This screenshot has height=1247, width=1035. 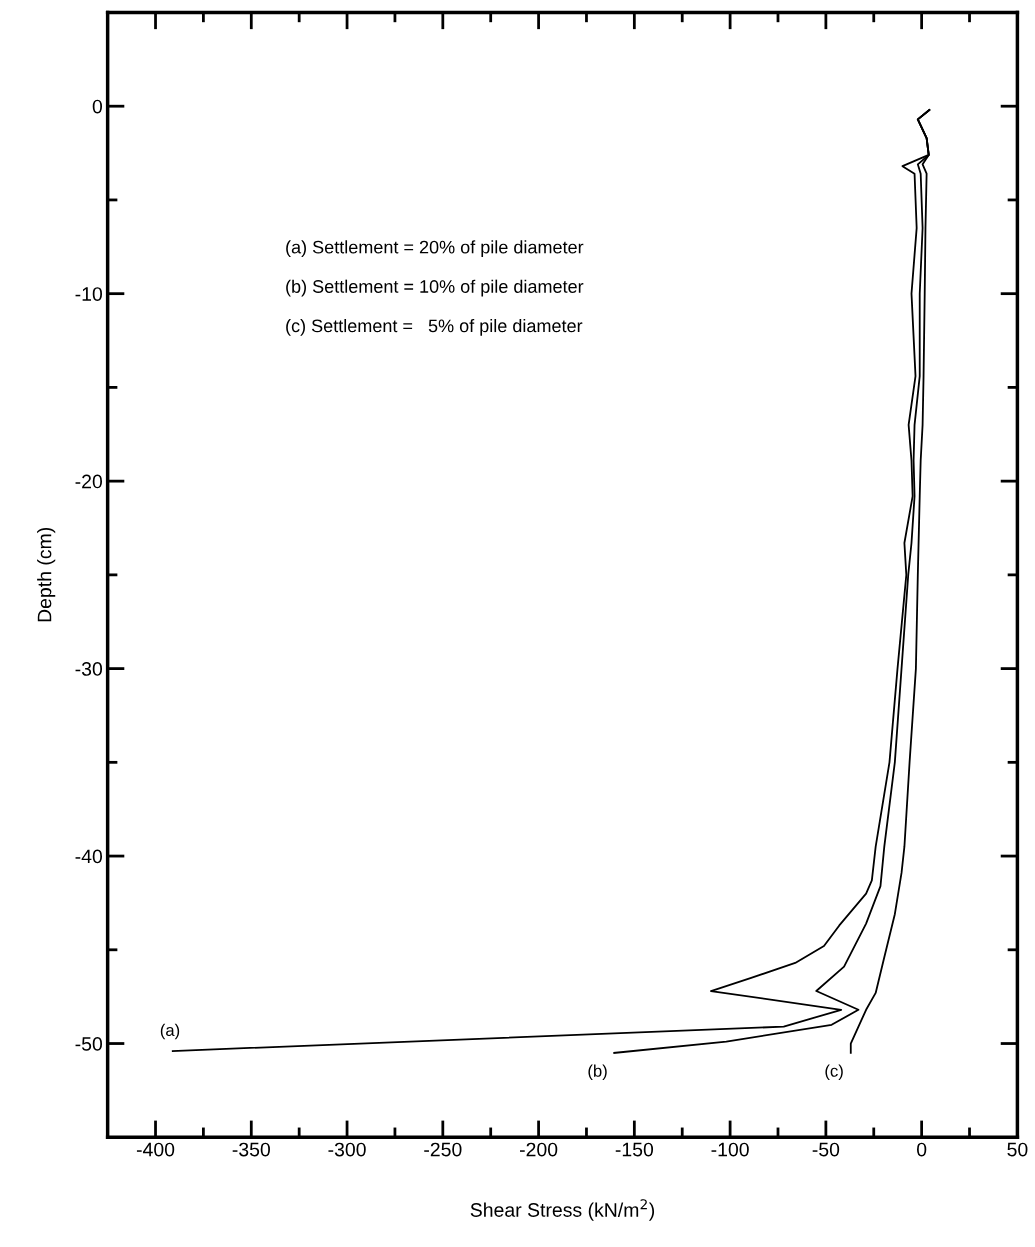 I want to click on y-tick-label: -40, so click(x=89, y=856).